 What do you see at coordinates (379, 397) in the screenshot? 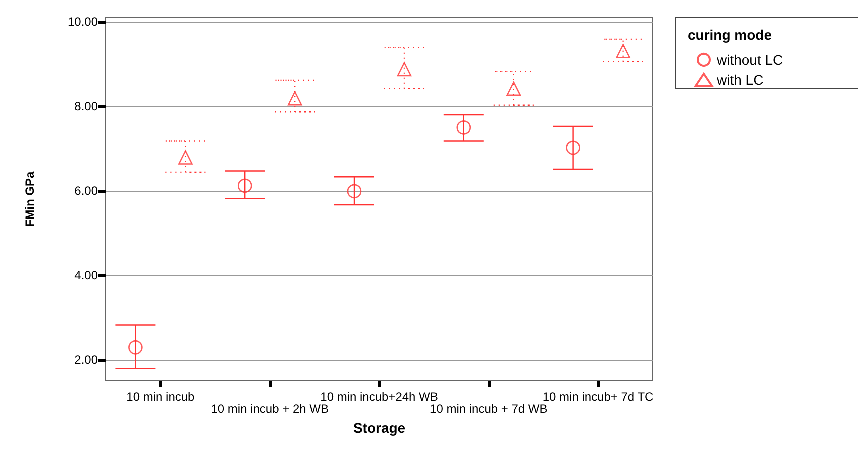
I see `x-tick-label: 10 min incub+24h WB` at bounding box center [379, 397].